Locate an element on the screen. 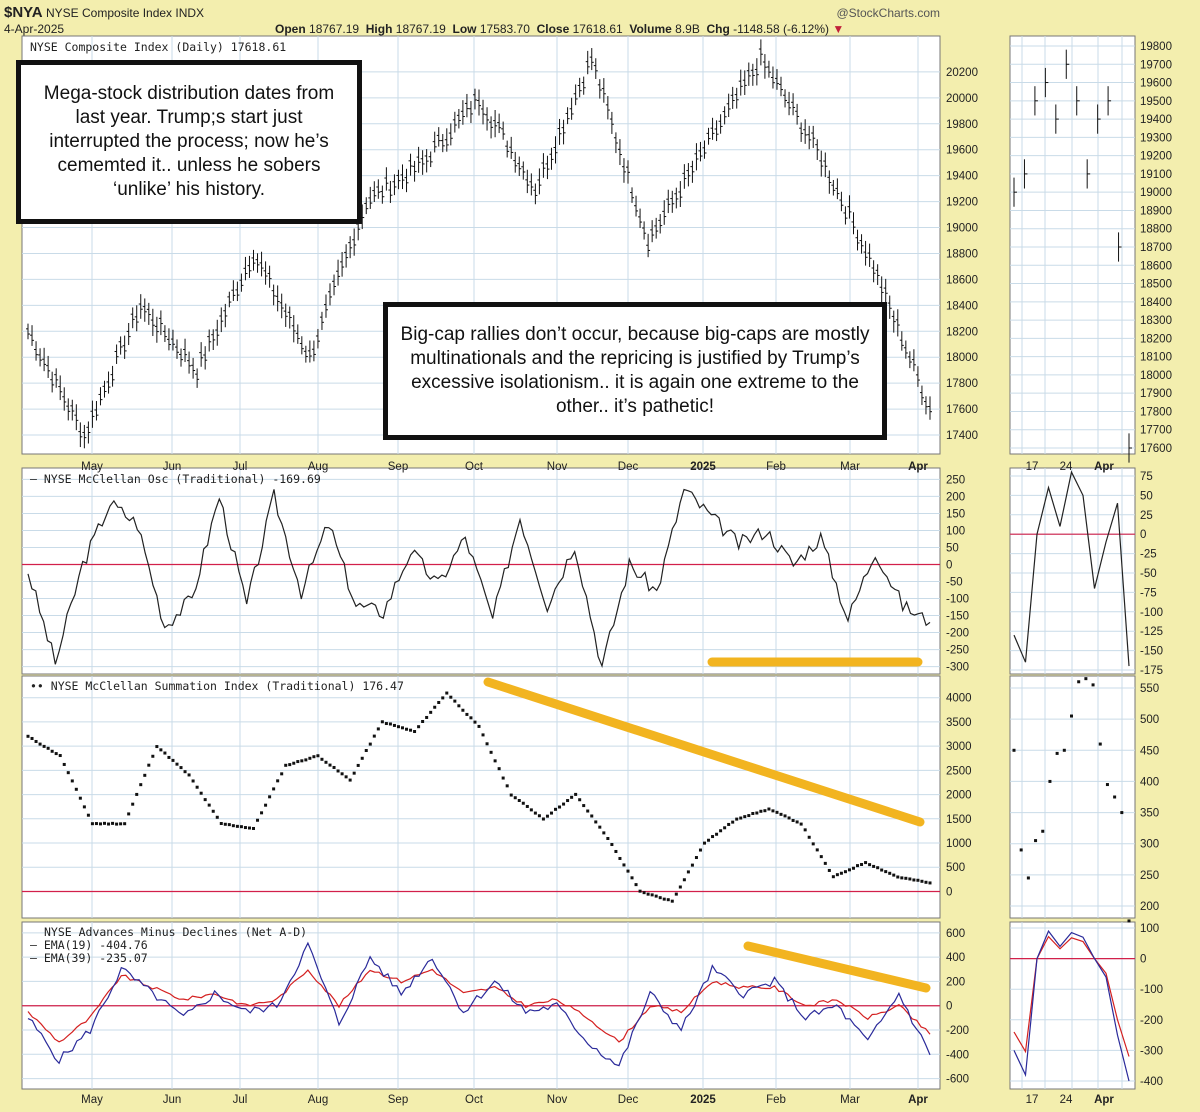 The height and width of the screenshot is (1112, 1200). inset-y-tick-label-0-1: 17700 is located at coordinates (1156, 431).